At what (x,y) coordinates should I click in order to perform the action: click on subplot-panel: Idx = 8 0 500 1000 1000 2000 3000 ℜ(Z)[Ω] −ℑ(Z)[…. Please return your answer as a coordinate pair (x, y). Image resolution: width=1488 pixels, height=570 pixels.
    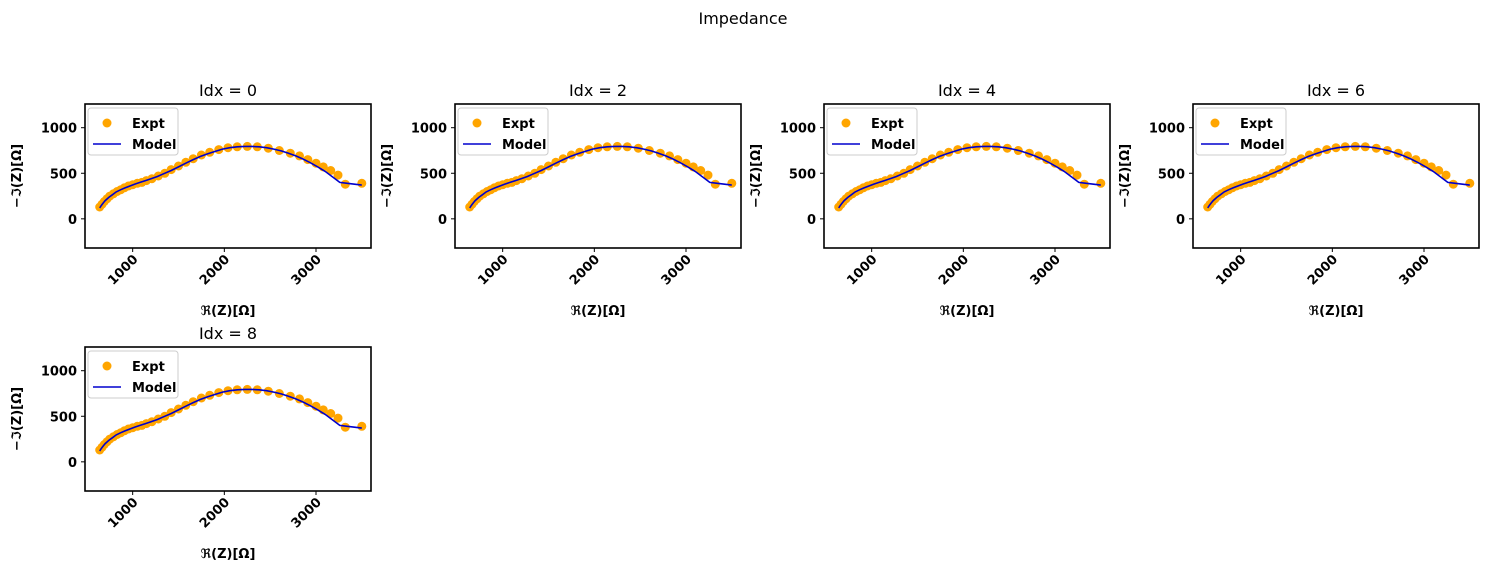
    Looking at the image, I should click on (191, 443).